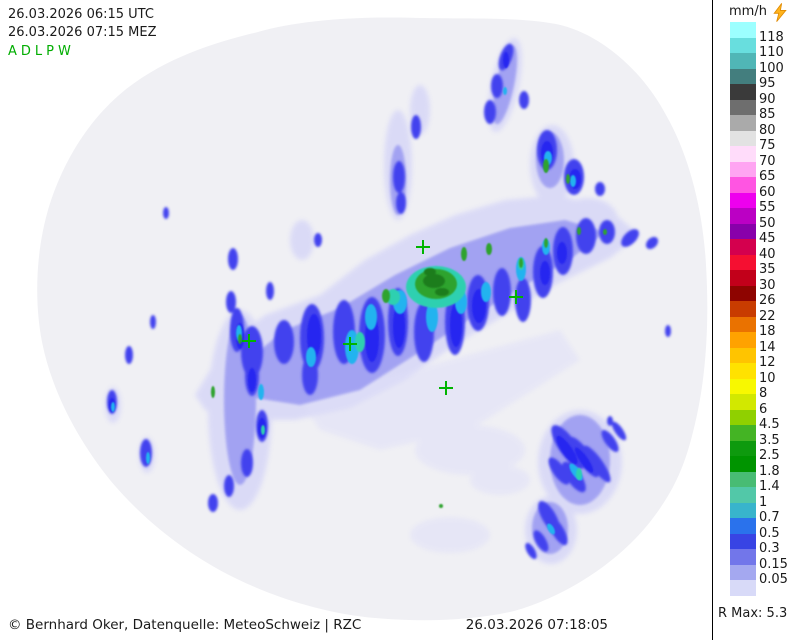 This screenshot has width=800, height=640. Describe the element at coordinates (780, 12) in the screenshot. I see `lightning-bolt-icon` at that location.